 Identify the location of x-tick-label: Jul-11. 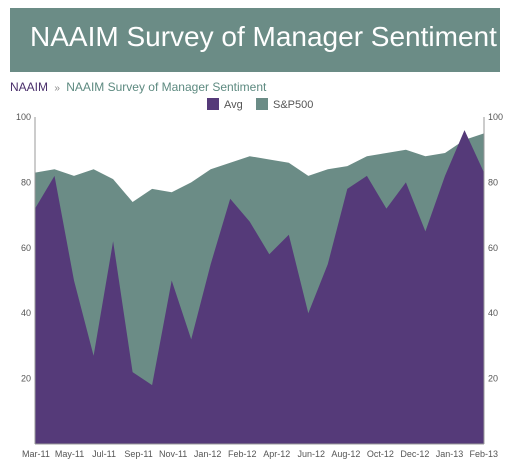
(104, 454).